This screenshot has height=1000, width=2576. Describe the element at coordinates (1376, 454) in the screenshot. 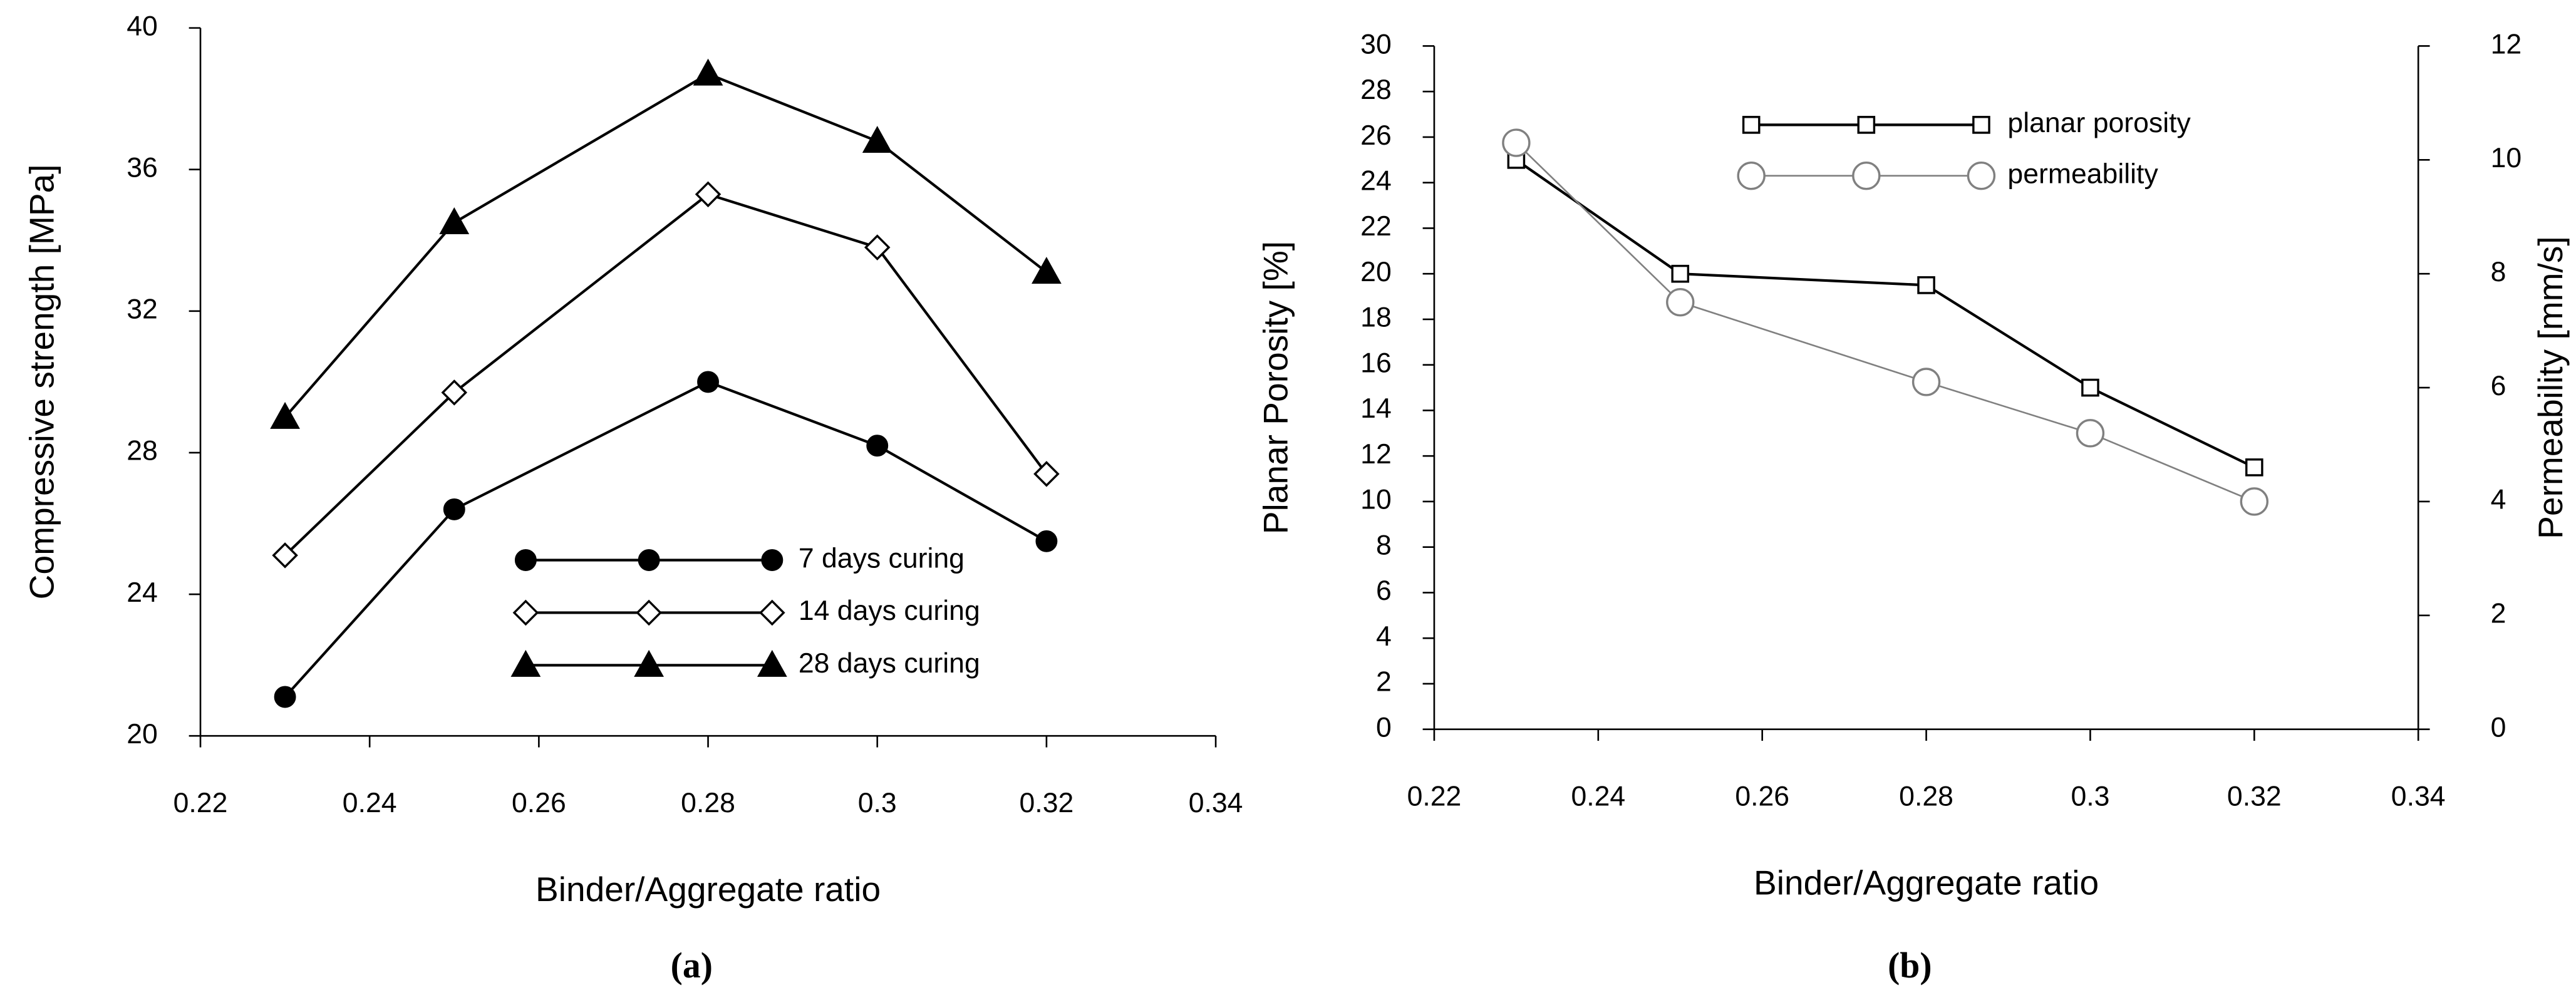

I see `y-tick-label: 12` at that location.